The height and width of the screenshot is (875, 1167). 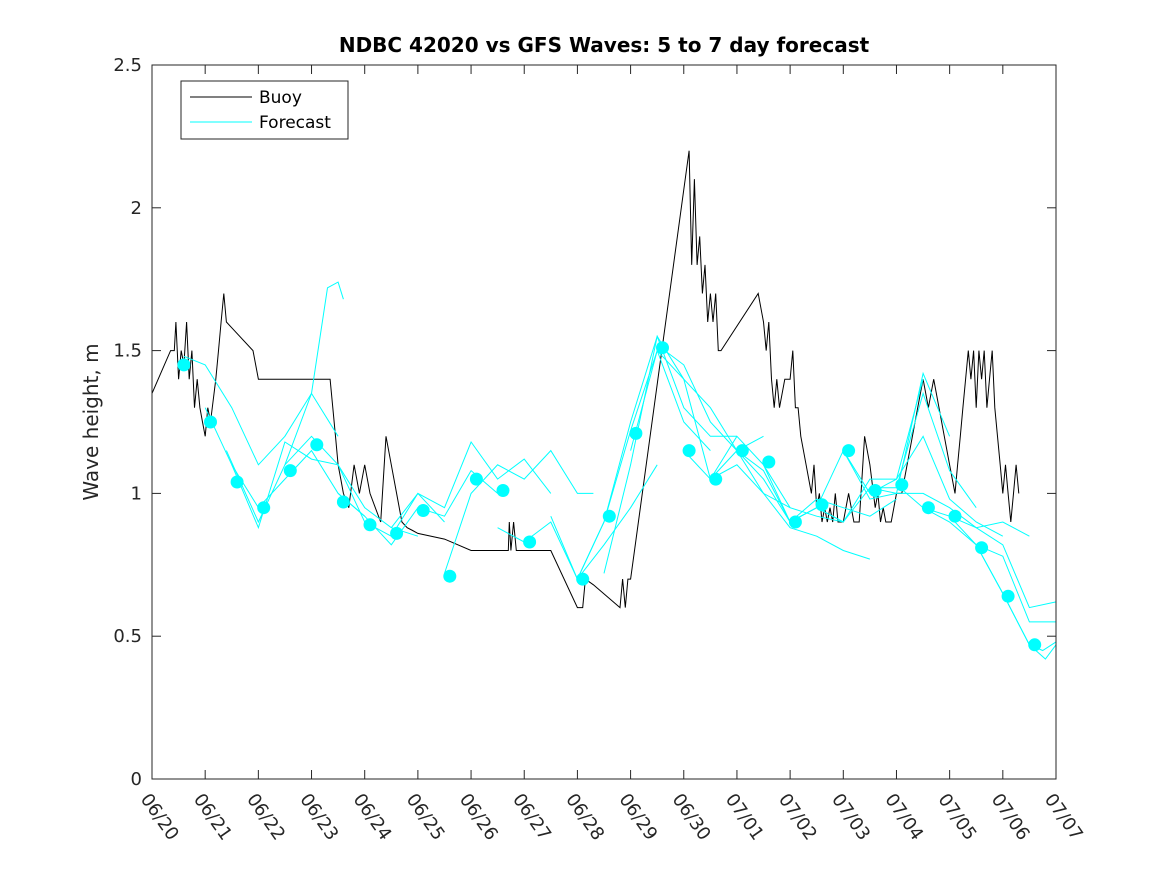 What do you see at coordinates (903, 817) in the screenshot?
I see `x-tick-label: 07/04` at bounding box center [903, 817].